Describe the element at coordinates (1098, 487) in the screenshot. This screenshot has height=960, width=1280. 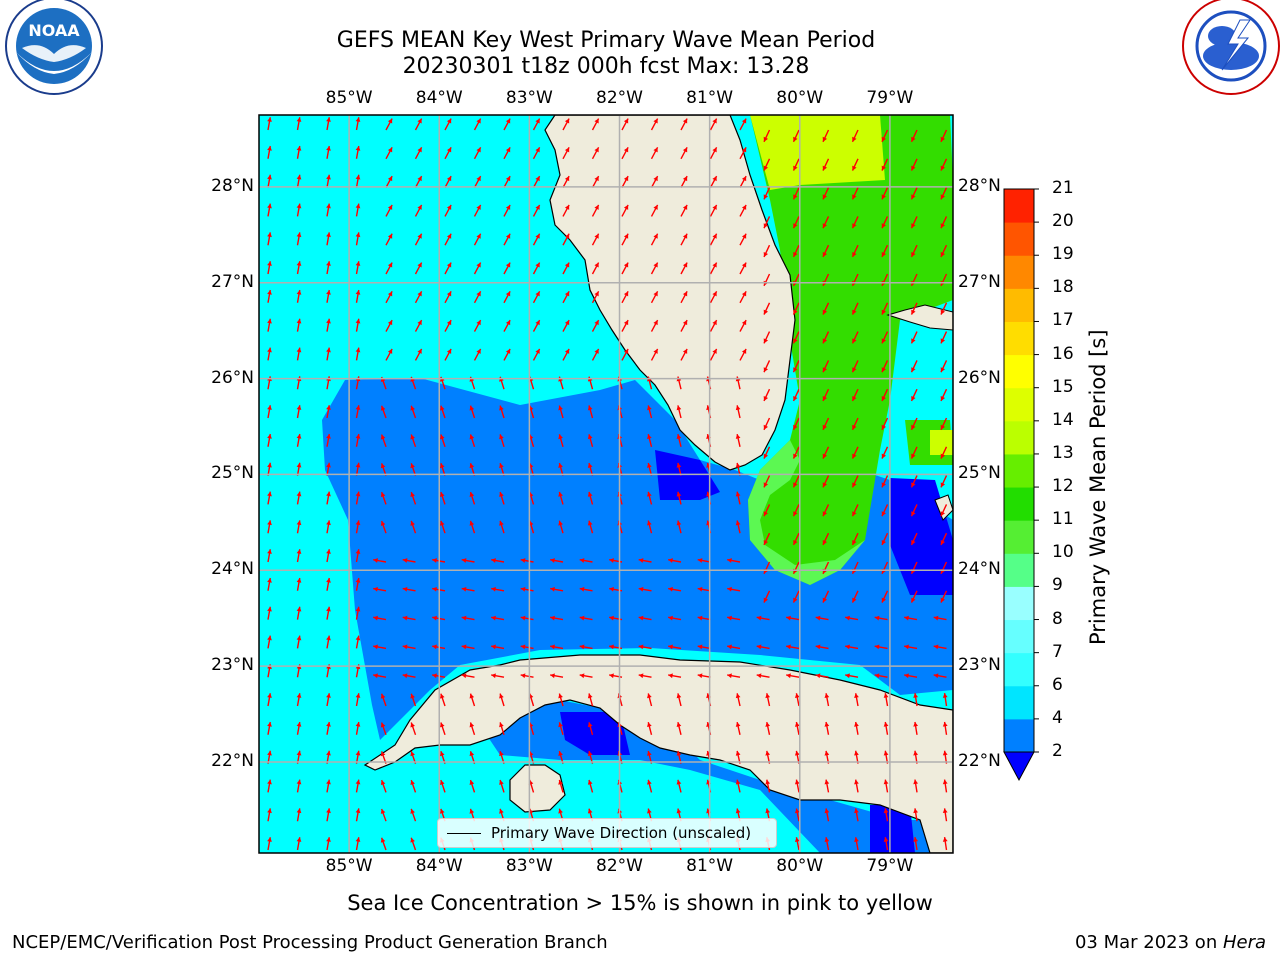
I see `colorbar-label: Primary Wave Mean Period [s]` at that location.